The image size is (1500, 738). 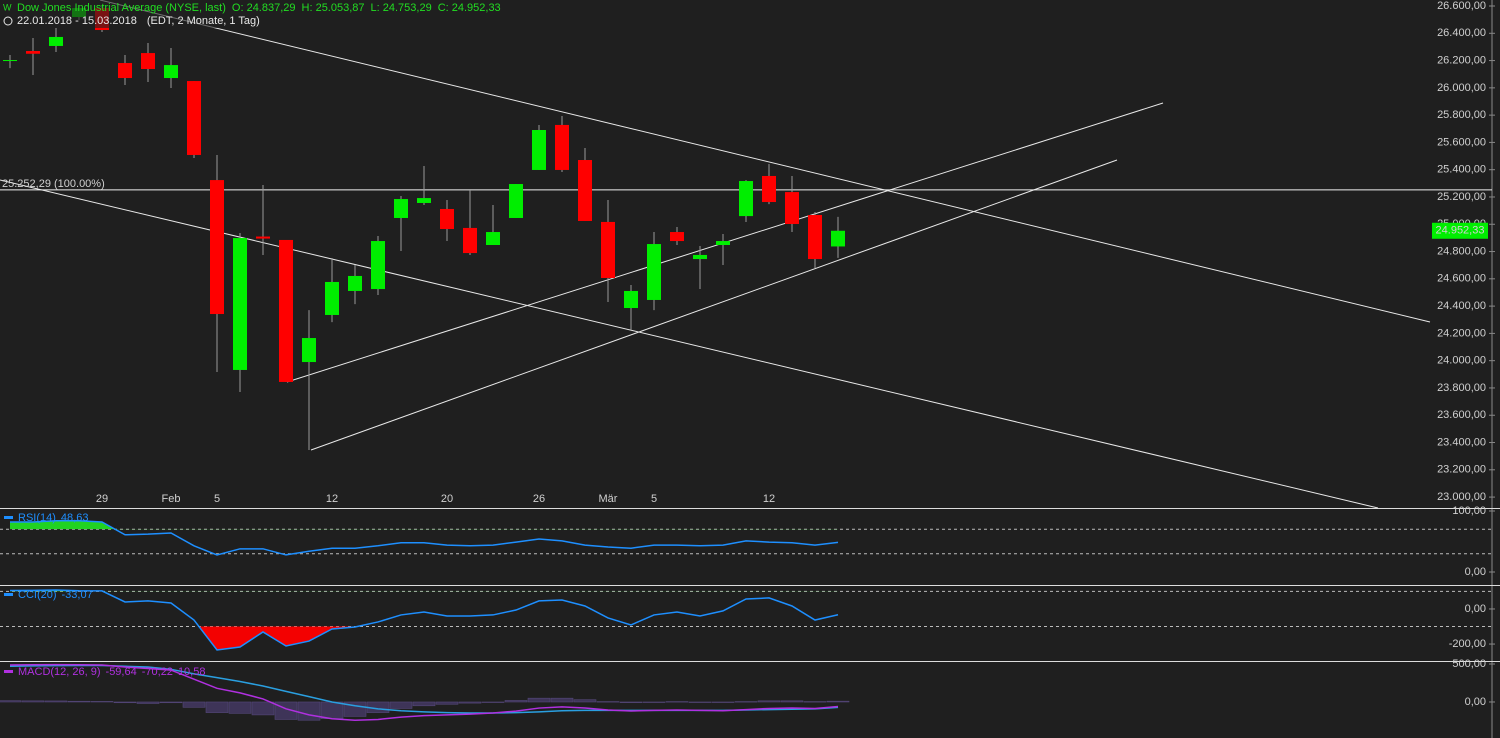 What do you see at coordinates (1461, 251) in the screenshot?
I see `y-tick-label: 24.800,00` at bounding box center [1461, 251].